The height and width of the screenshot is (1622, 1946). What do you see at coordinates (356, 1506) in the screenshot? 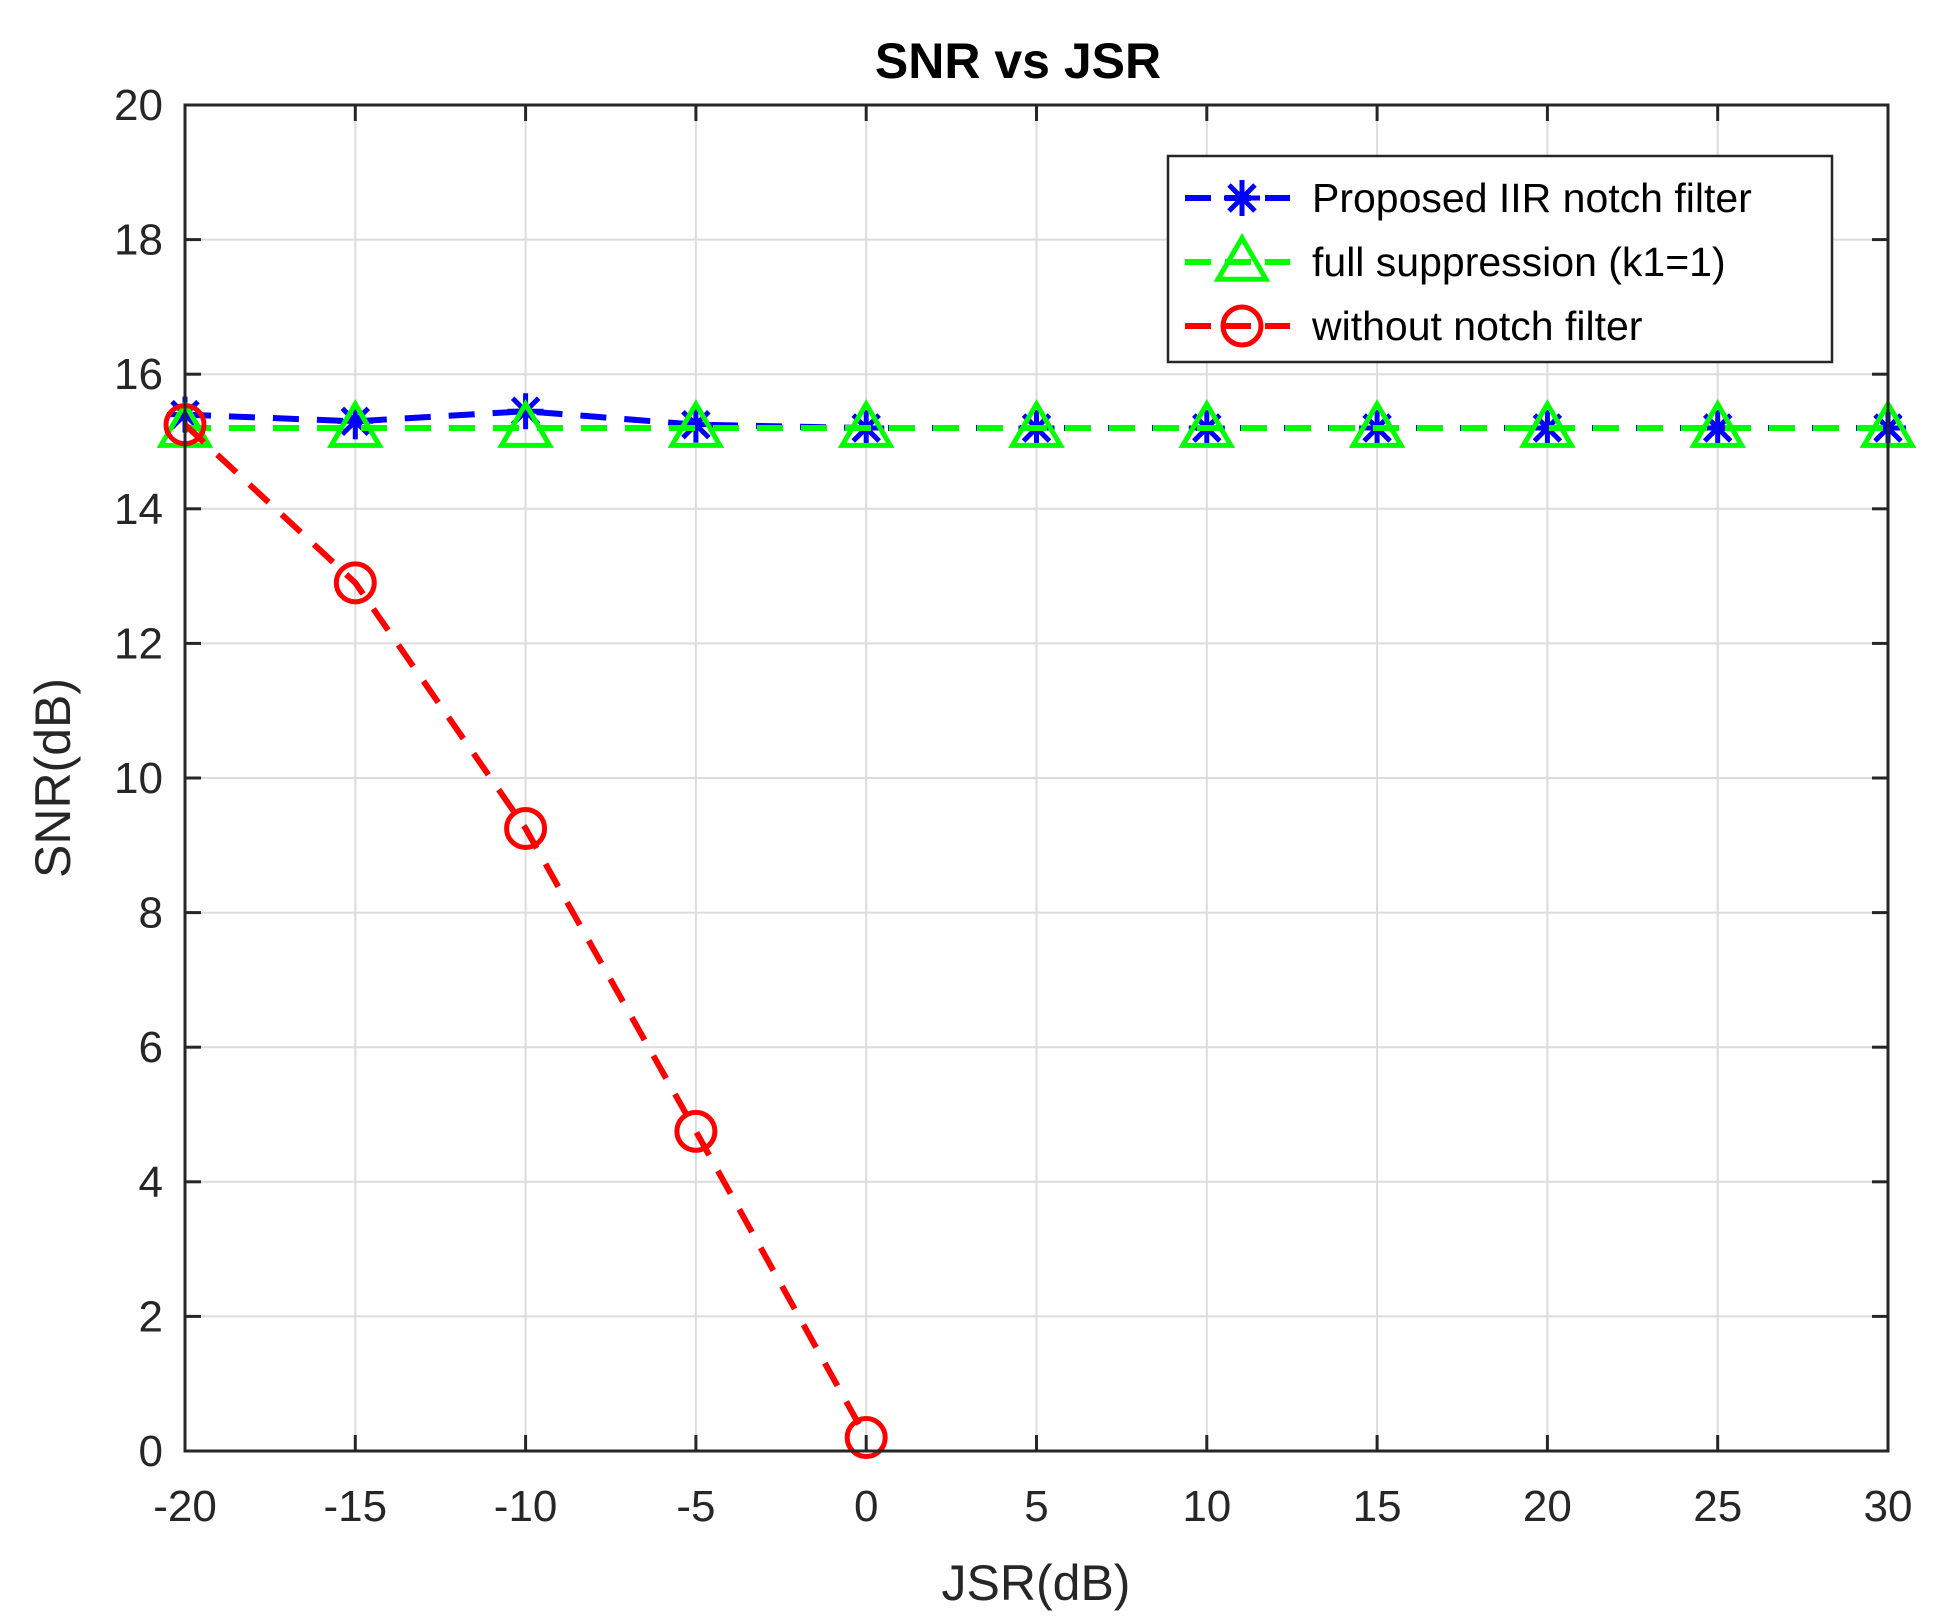
I see `x-tick-label: -15` at bounding box center [356, 1506].